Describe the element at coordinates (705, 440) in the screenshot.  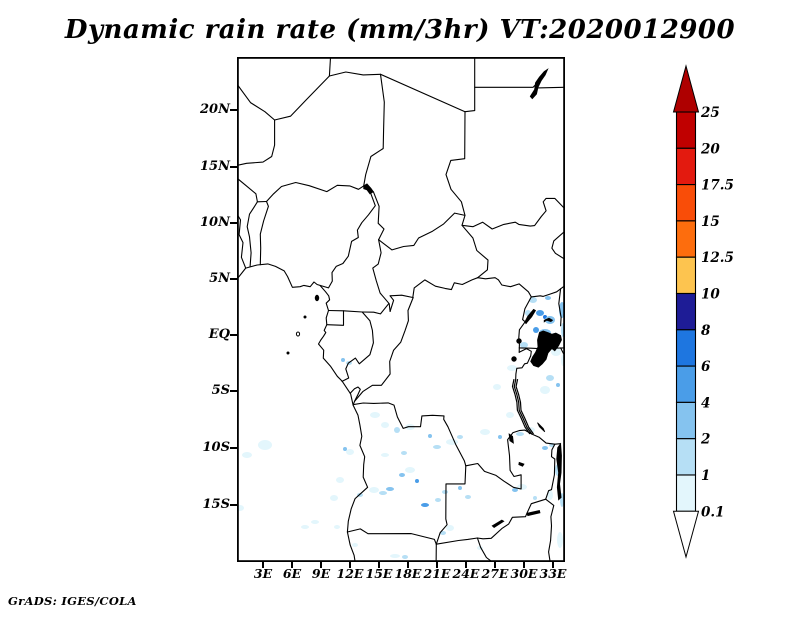
I see `colorbar-tick-label: 2` at that location.